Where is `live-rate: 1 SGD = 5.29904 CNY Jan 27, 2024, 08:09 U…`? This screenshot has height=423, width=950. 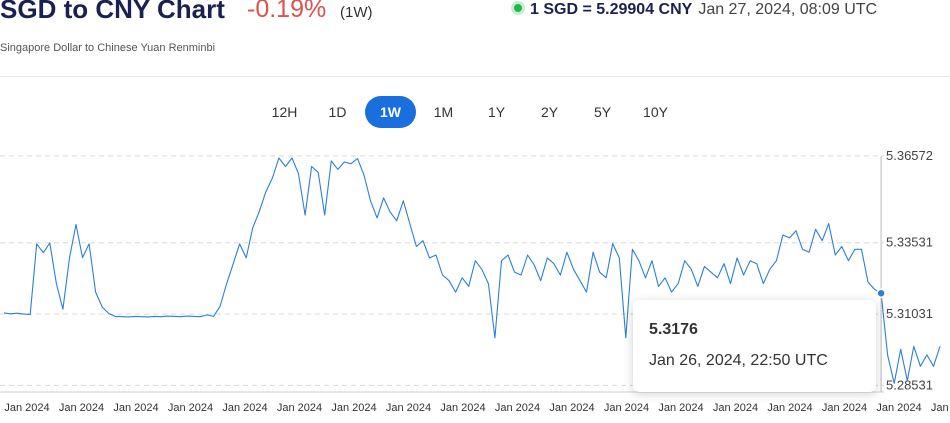 live-rate: 1 SGD = 5.29904 CNY Jan 27, 2024, 08:09 U… is located at coordinates (695, 10).